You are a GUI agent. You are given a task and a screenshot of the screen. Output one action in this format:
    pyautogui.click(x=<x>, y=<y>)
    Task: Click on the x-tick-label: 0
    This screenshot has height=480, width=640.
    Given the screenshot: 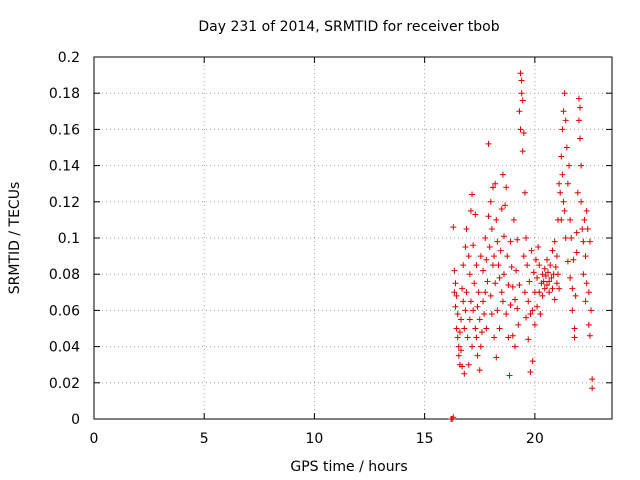 What is the action you would take?
    pyautogui.click(x=94, y=439)
    